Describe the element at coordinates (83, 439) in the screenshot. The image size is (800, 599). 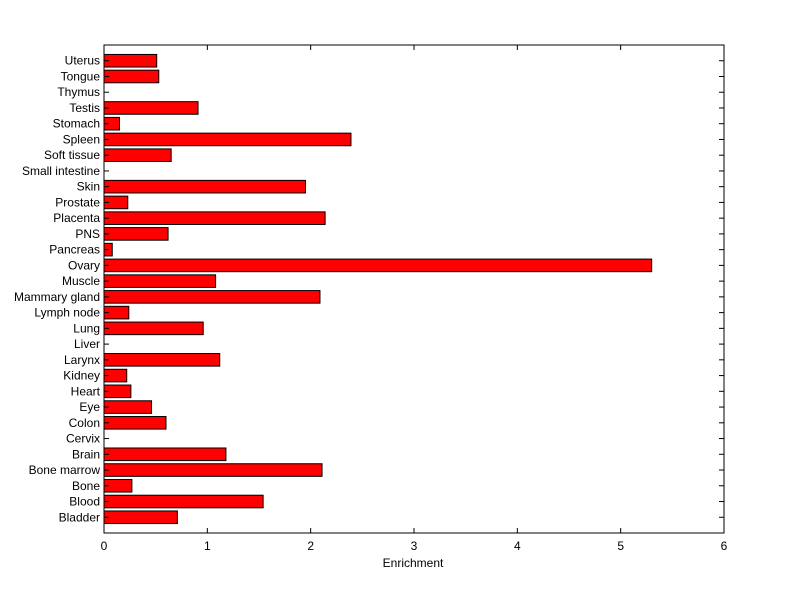
I see `y-tick-label-cervix: Cervix` at that location.